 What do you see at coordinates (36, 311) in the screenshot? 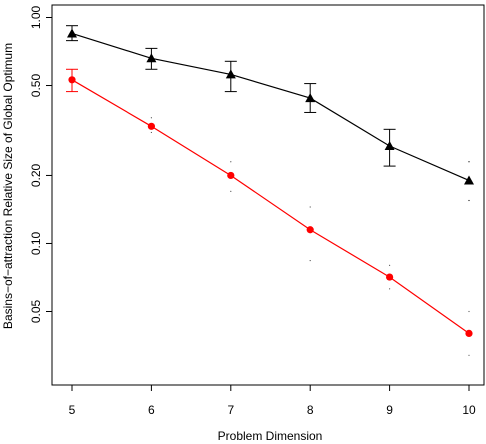
I see `y-tick-label: 0.05` at bounding box center [36, 311].